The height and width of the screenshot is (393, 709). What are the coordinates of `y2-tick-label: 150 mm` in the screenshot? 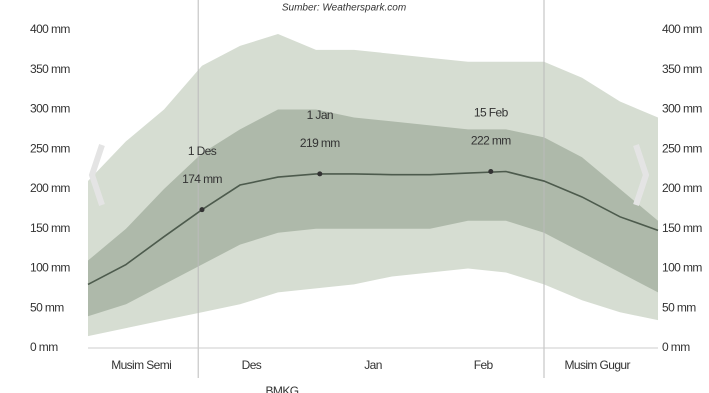 It's located at (682, 228).